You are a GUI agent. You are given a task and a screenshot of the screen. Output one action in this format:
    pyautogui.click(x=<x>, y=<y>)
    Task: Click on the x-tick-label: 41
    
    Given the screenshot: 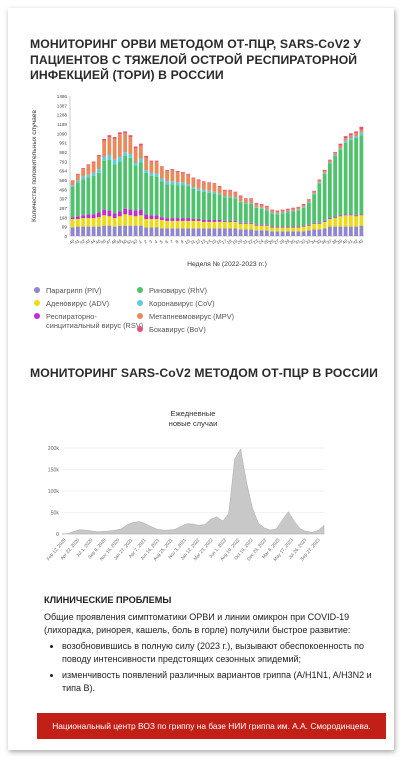 What is the action you would take?
    pyautogui.click(x=350, y=241)
    